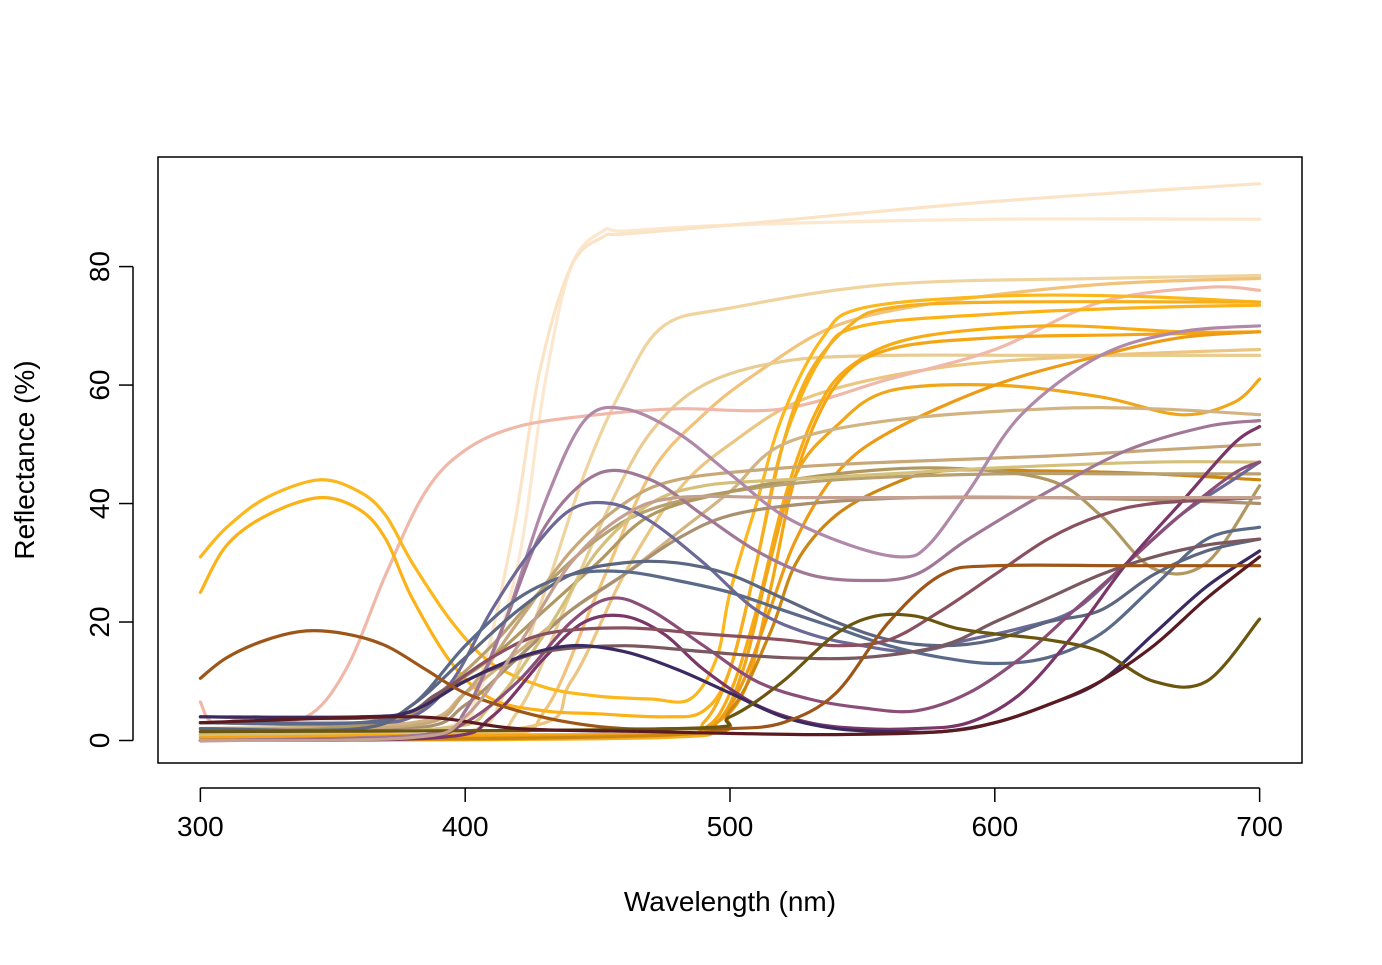 This screenshot has width=1382, height=965. What do you see at coordinates (465, 826) in the screenshot?
I see `x-tick-label: 400` at bounding box center [465, 826].